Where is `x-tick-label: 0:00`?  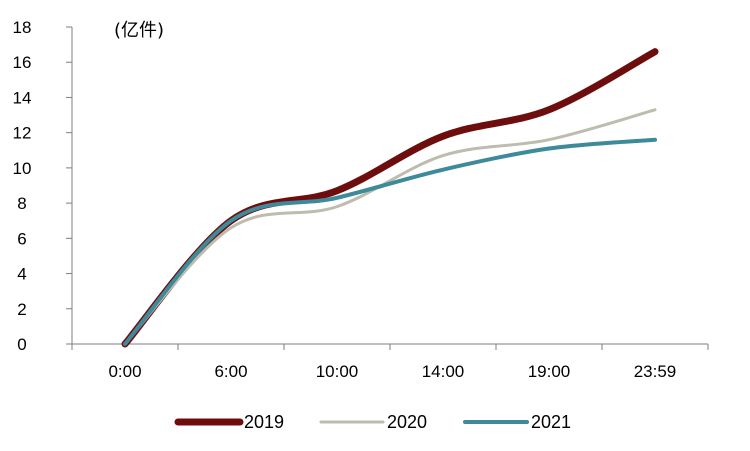
x-tick-label: 0:00 is located at coordinates (124, 371).